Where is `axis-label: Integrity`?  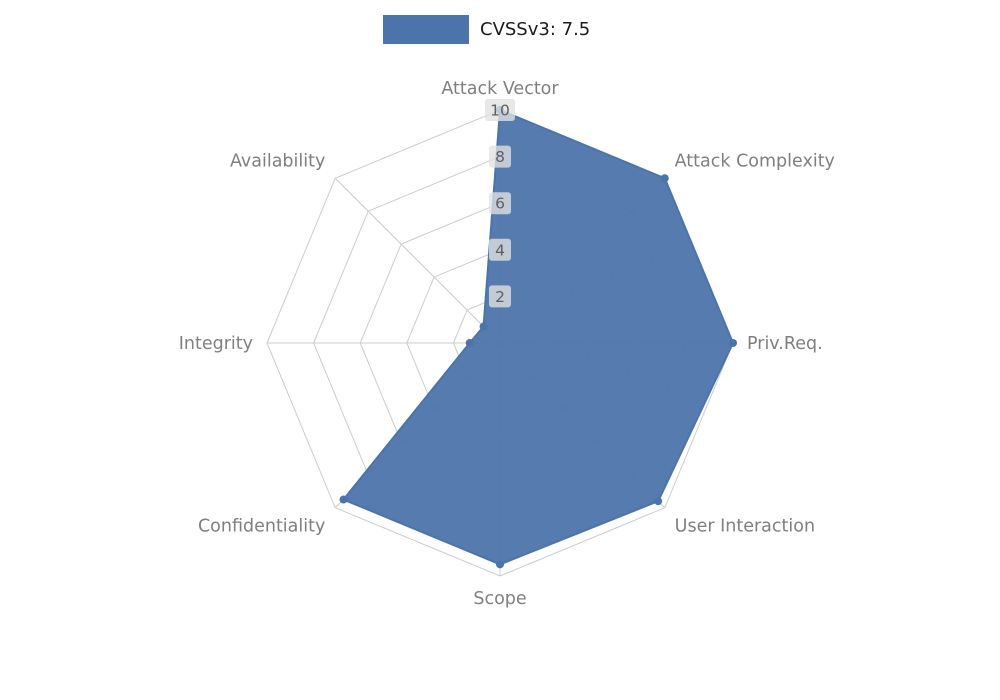 axis-label: Integrity is located at coordinates (216, 344).